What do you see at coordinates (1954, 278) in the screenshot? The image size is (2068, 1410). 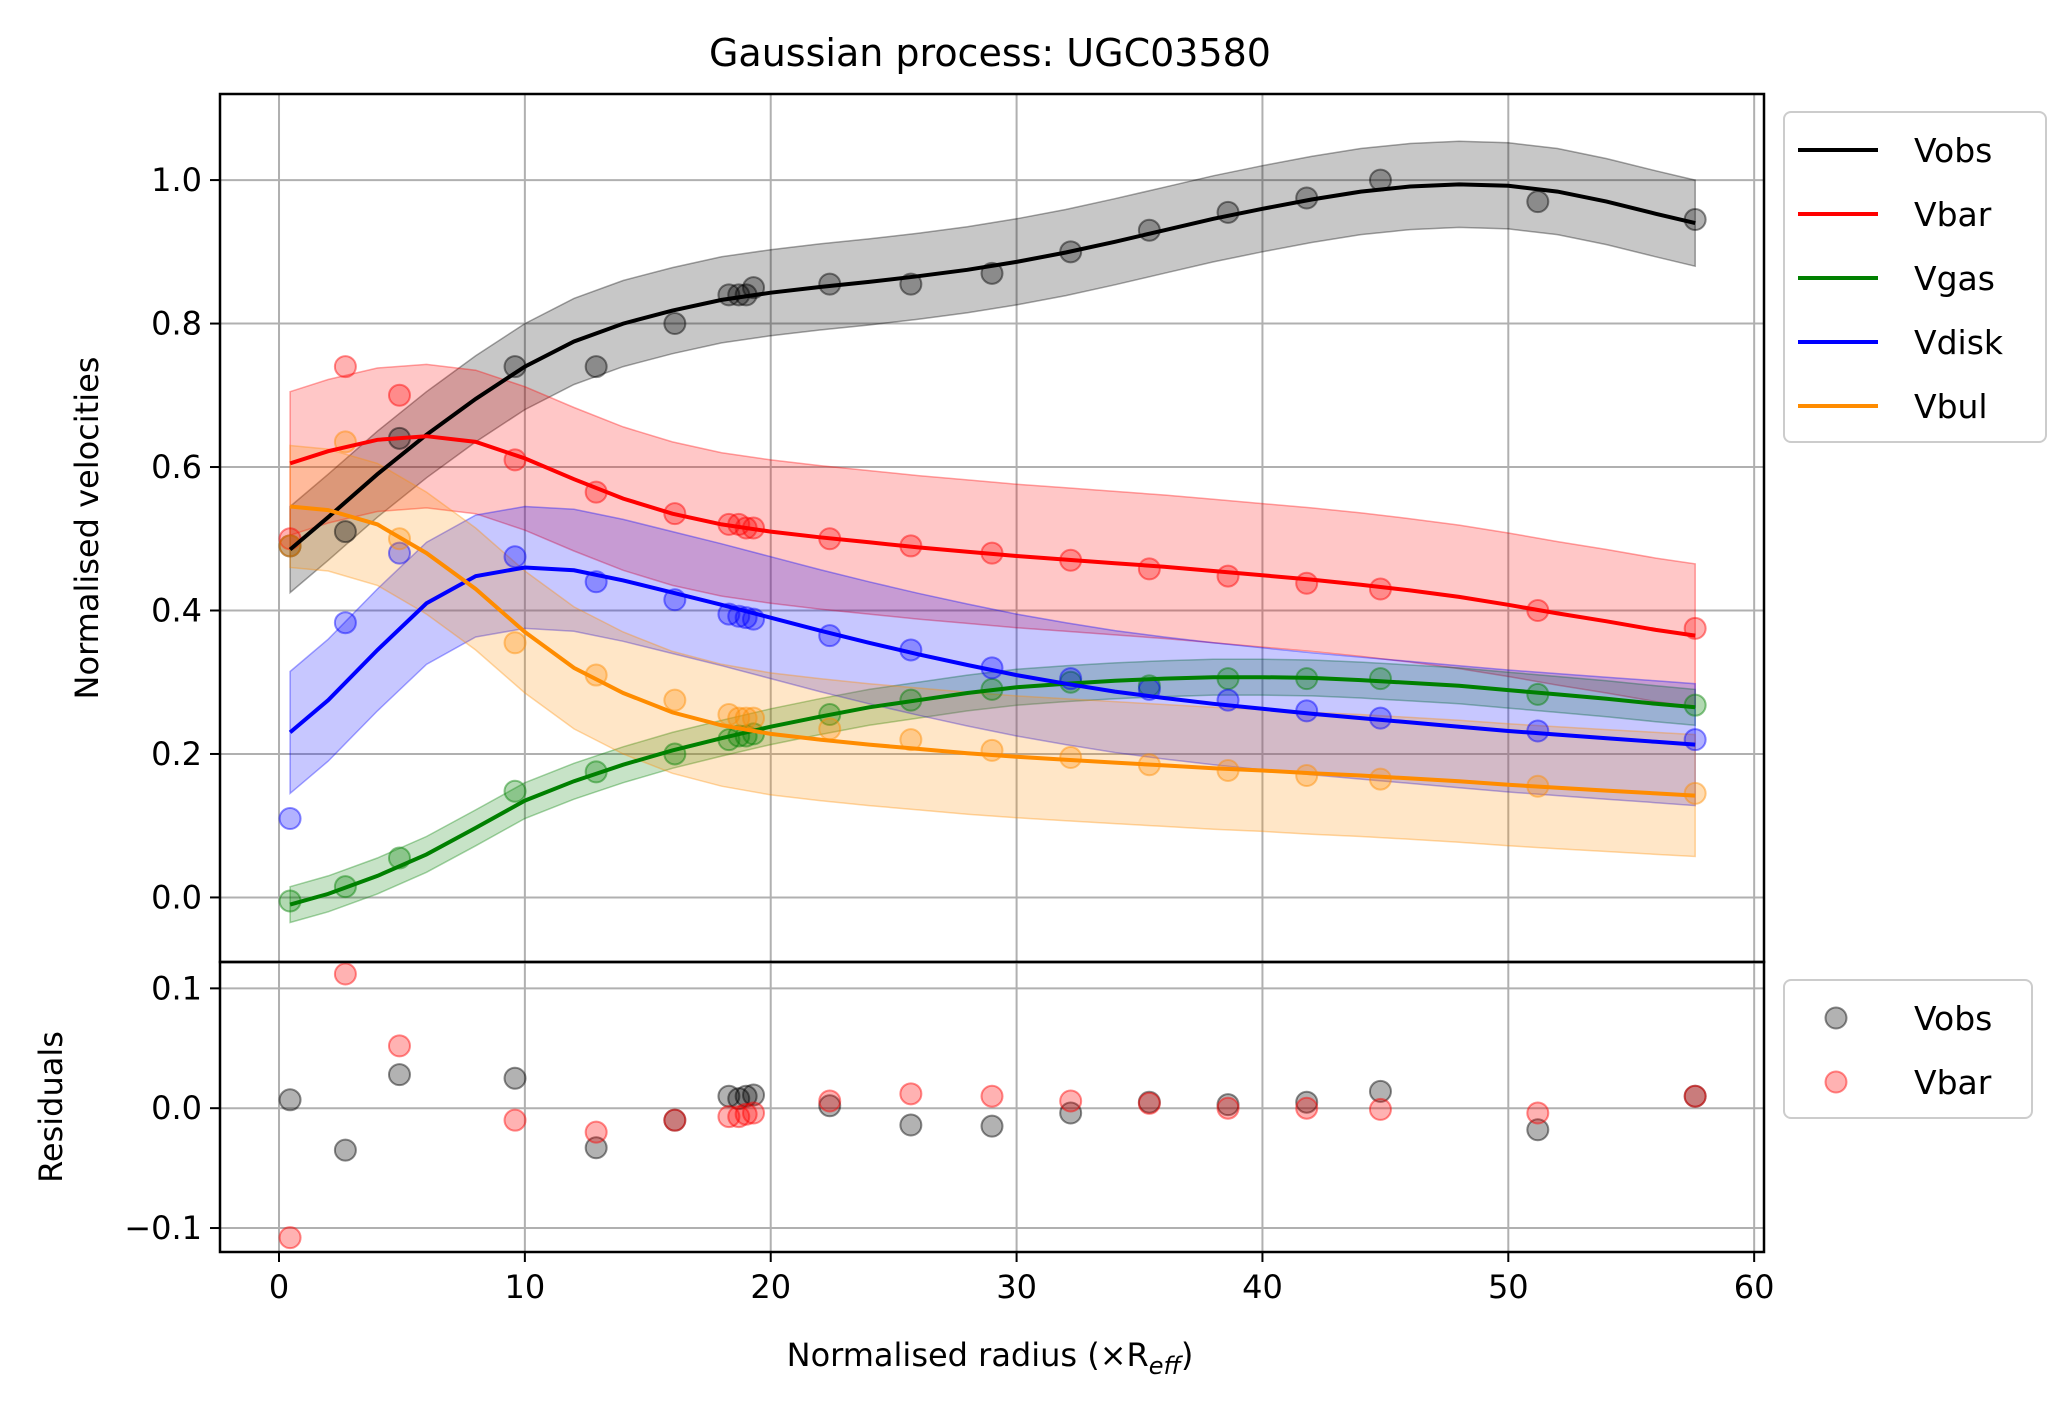 I see `legend-label-vgas: Vgas` at bounding box center [1954, 278].